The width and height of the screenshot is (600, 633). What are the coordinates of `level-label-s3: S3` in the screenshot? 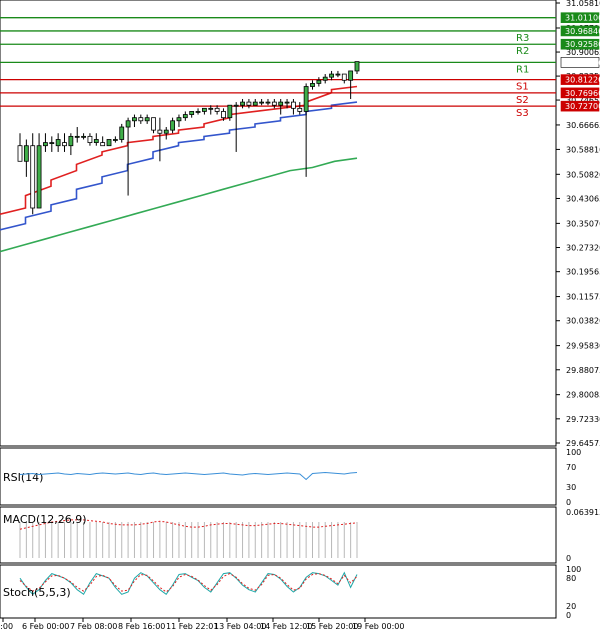 It's located at (522, 113).